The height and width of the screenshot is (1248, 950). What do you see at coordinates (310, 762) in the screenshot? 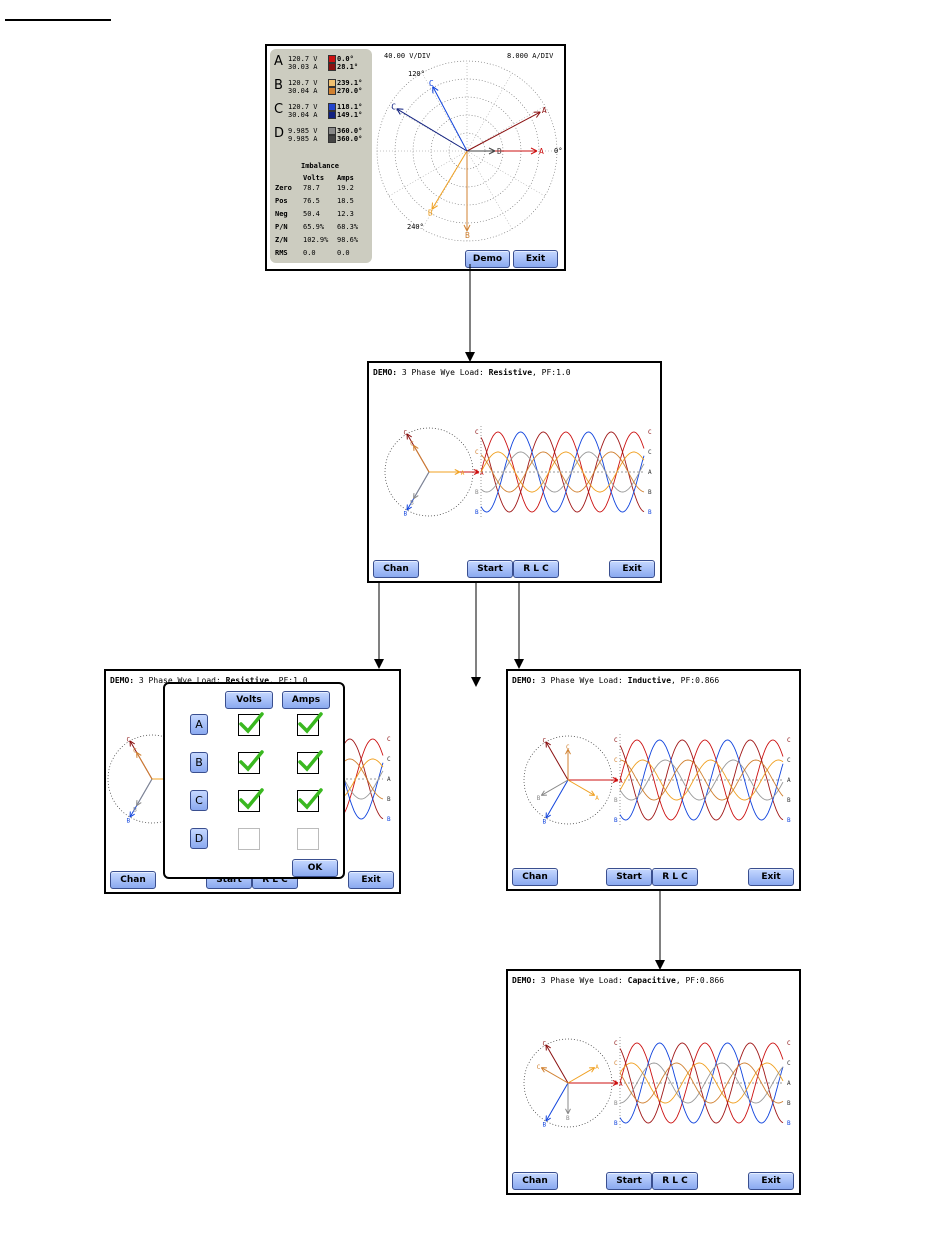
I see `channel-b-amps-checkbox` at bounding box center [310, 762].